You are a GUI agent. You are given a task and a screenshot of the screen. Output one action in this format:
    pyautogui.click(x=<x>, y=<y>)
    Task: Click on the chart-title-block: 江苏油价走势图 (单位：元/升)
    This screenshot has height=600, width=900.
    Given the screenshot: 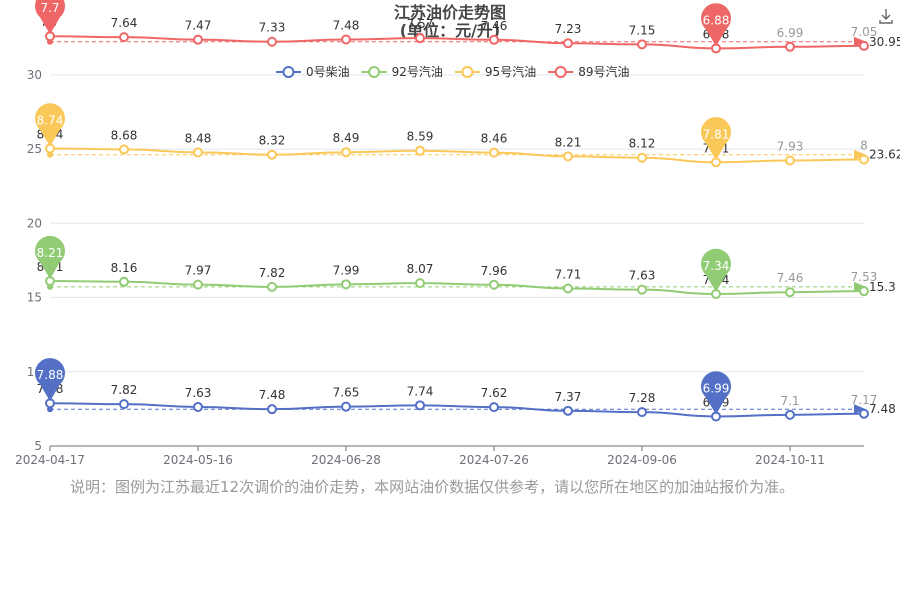 What is the action you would take?
    pyautogui.click(x=450, y=22)
    